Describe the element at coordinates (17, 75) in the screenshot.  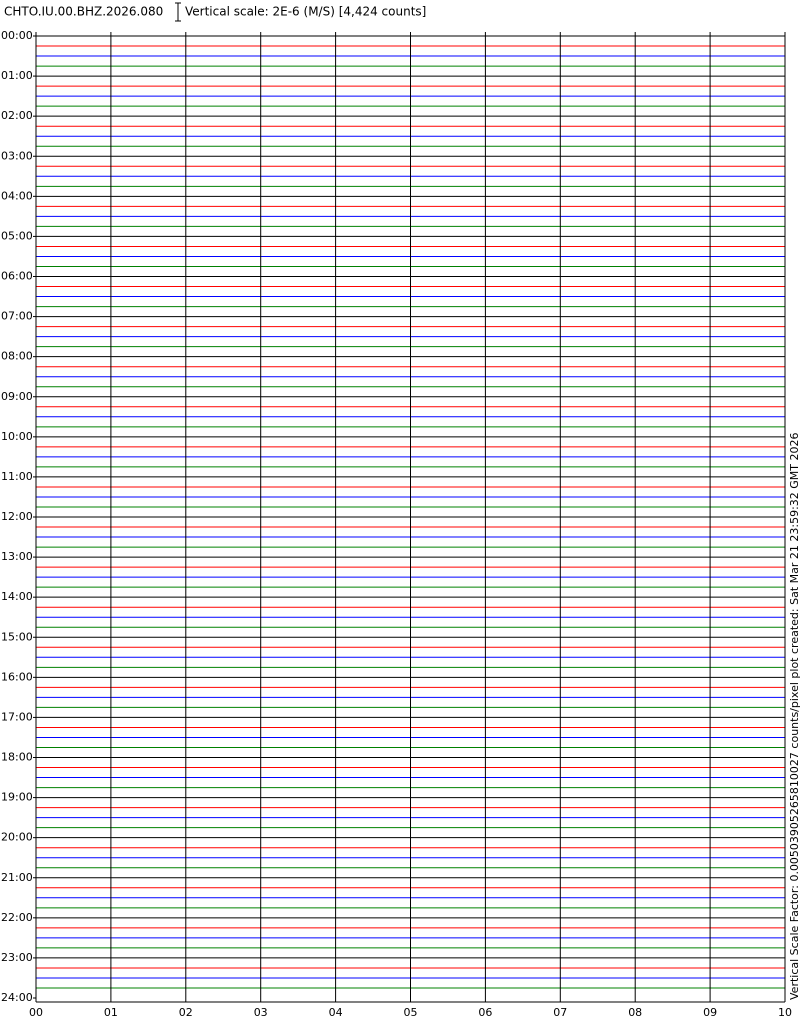
I see `y-tick-label: 01:00` at that location.